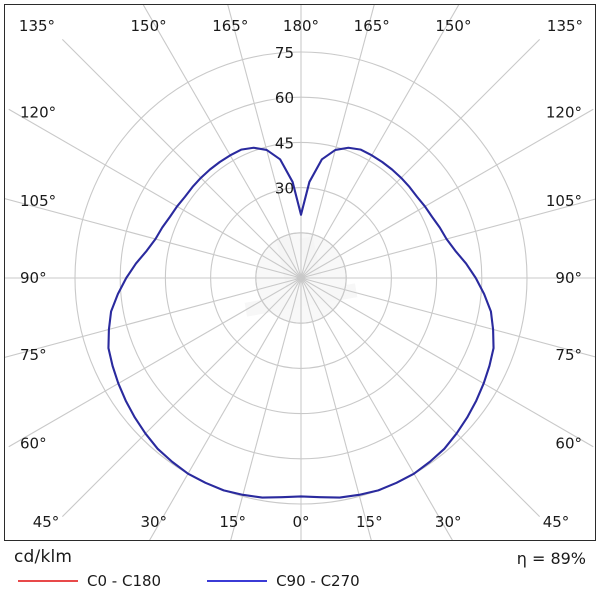  What do you see at coordinates (48, 581) in the screenshot?
I see `legend-swatch-c0-c180` at bounding box center [48, 581].